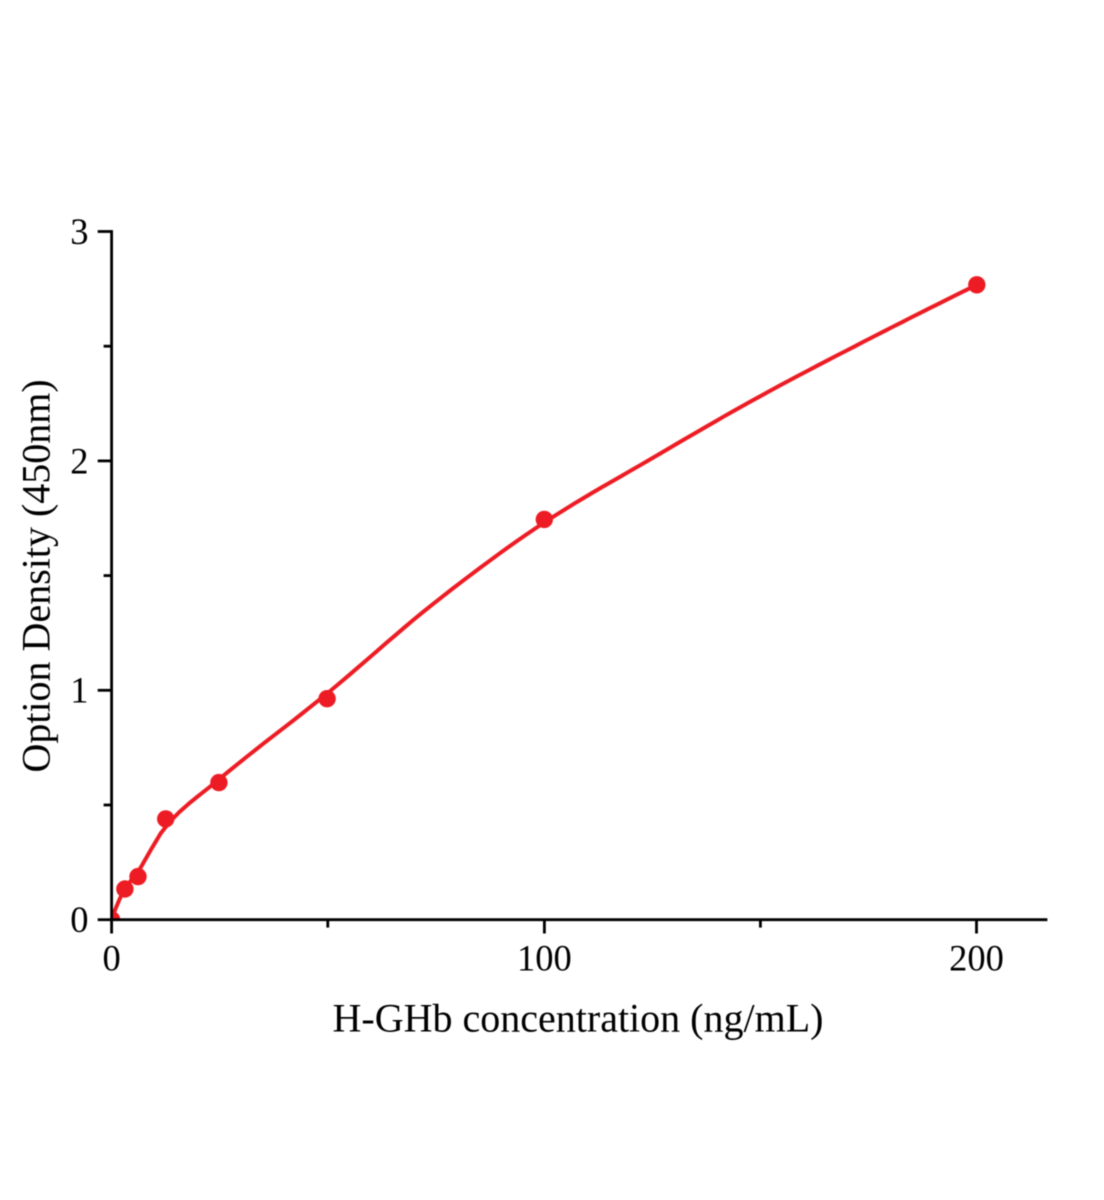 The image size is (1104, 1200). Describe the element at coordinates (976, 957) in the screenshot. I see `svg-text: 200` at that location.